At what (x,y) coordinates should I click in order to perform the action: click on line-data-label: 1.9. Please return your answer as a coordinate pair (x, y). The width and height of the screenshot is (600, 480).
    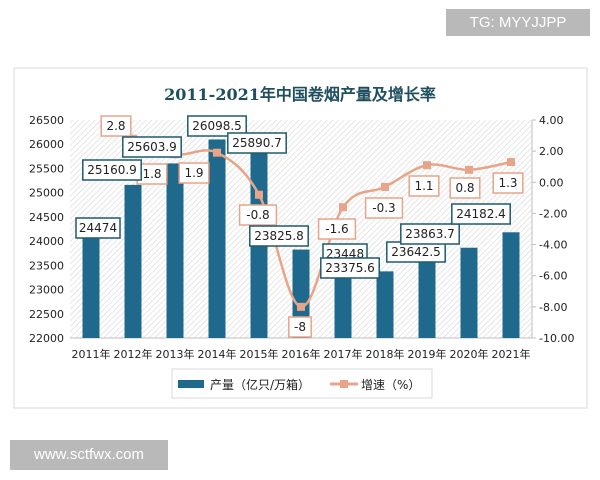
    Looking at the image, I should click on (193, 173).